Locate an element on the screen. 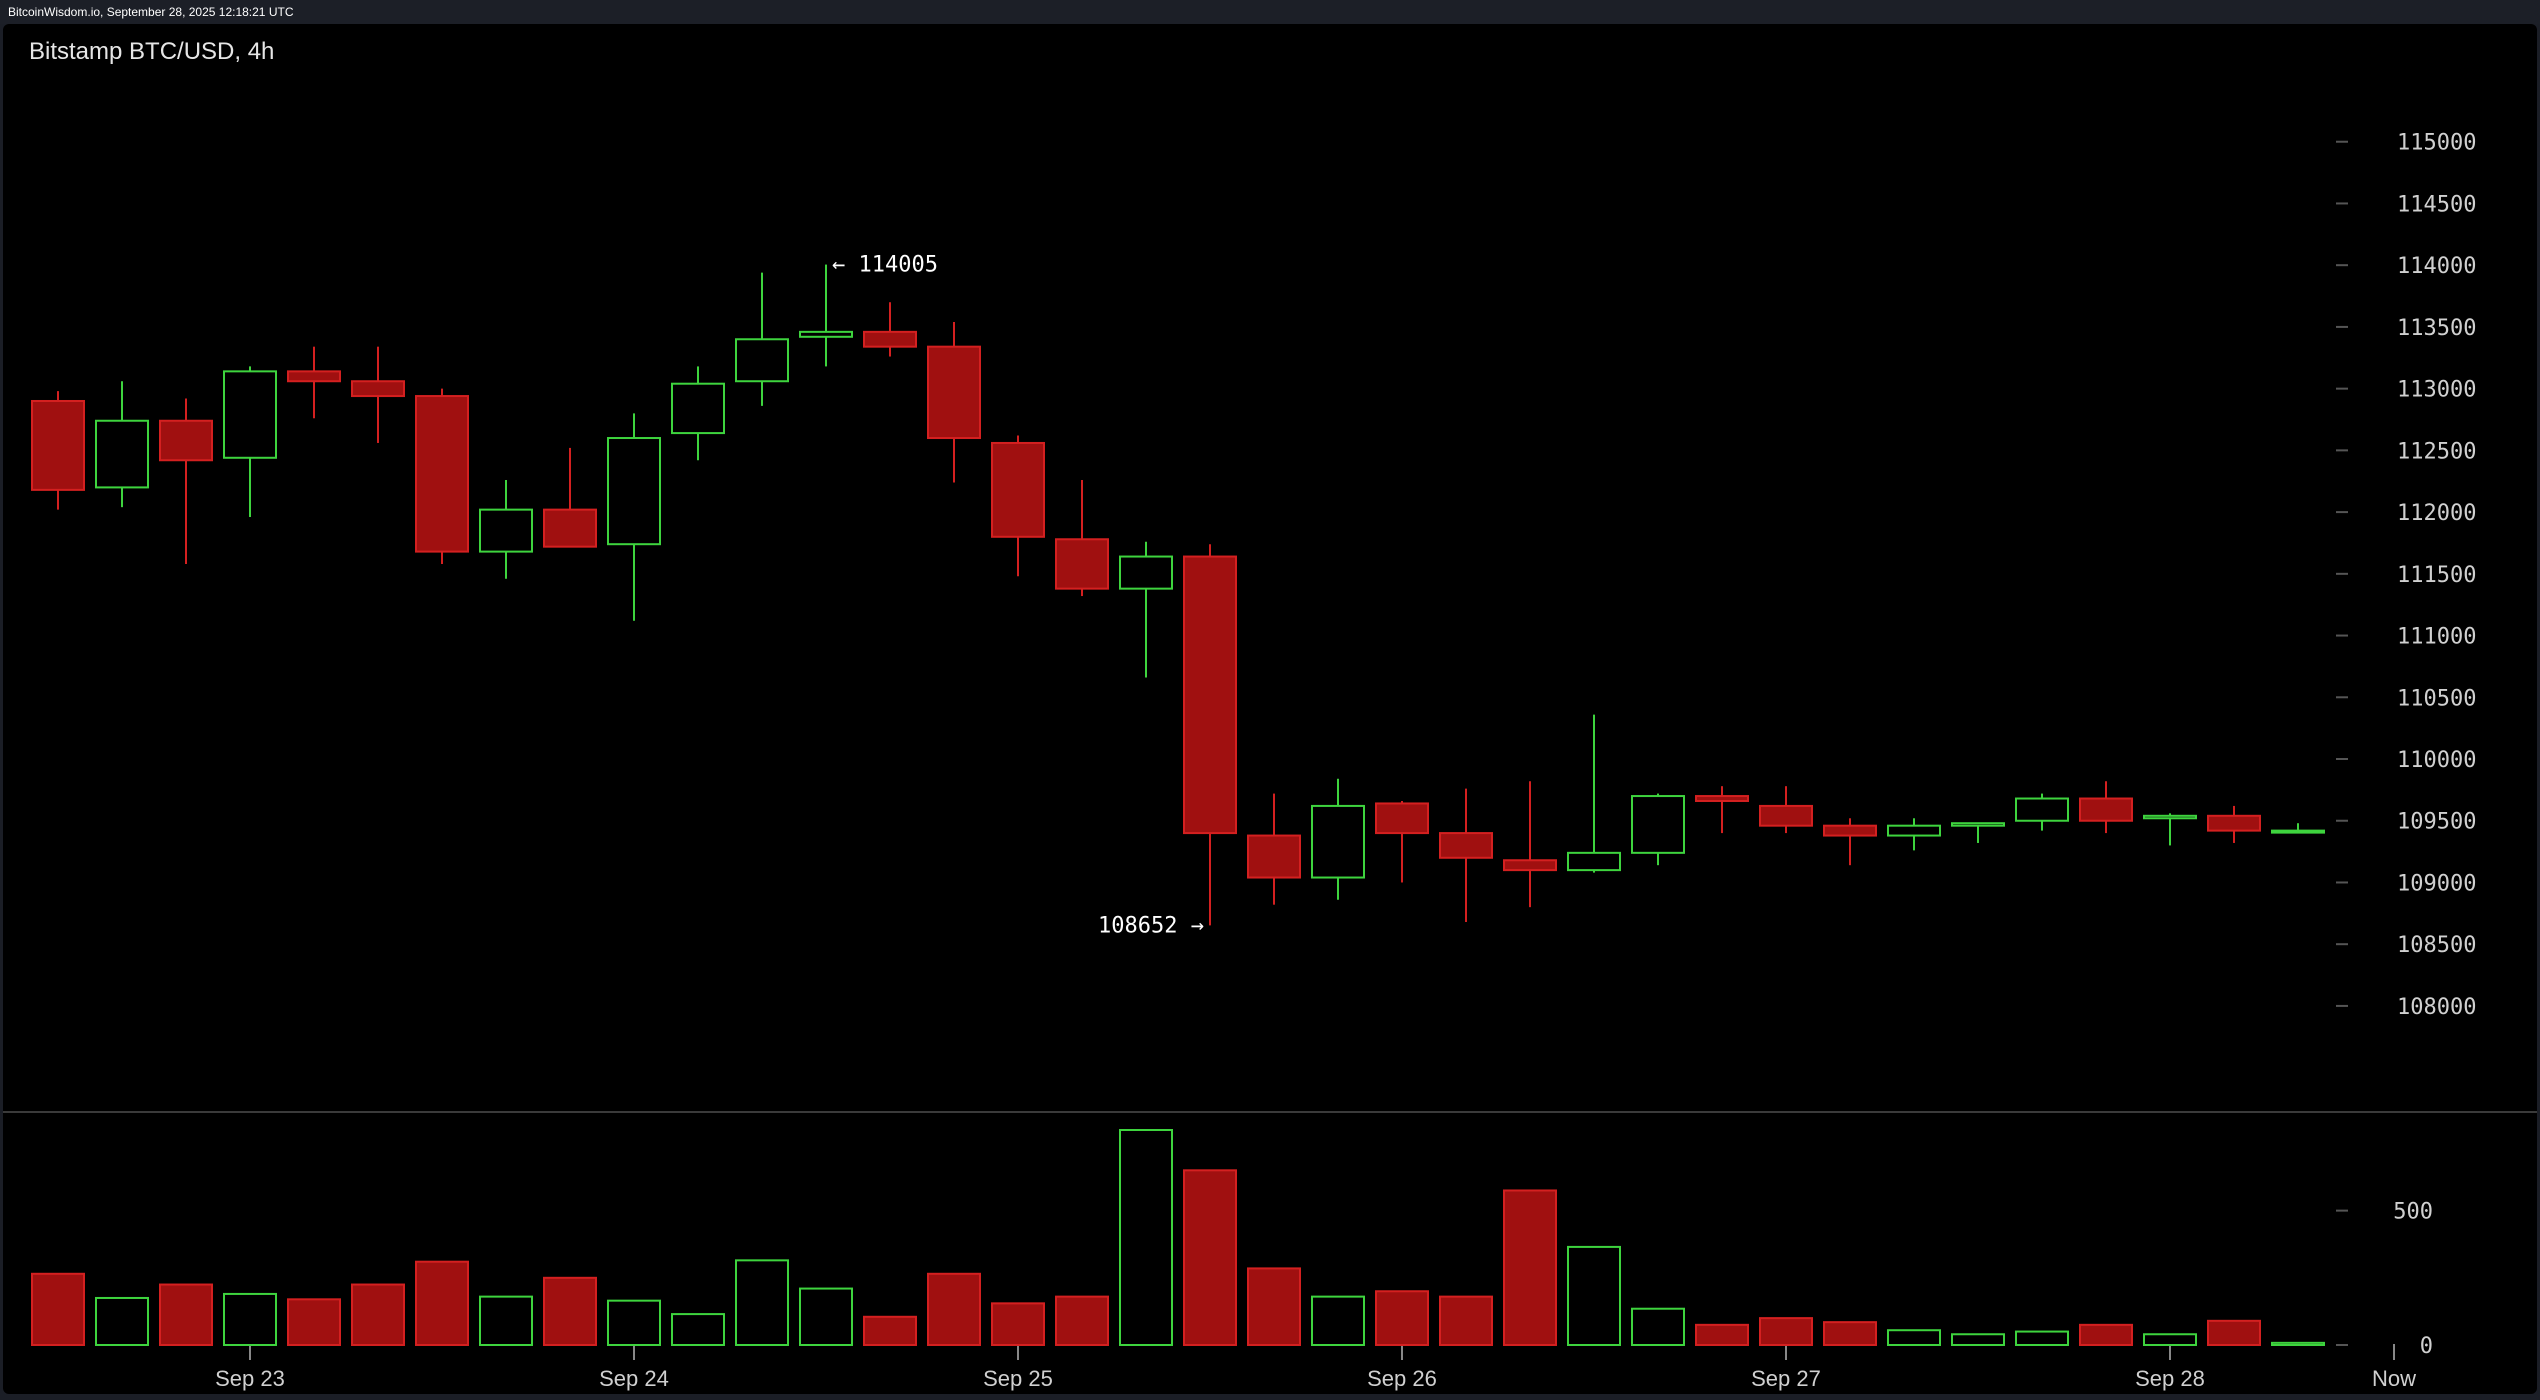 The width and height of the screenshot is (2540, 1400). price-tick-label: 108500 is located at coordinates (2436, 945).